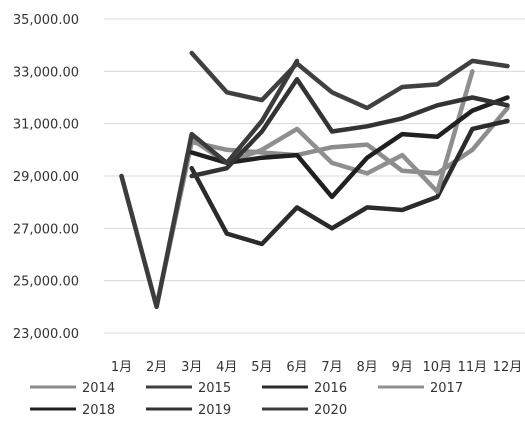 The height and width of the screenshot is (427, 525). What do you see at coordinates (246, 399) in the screenshot?
I see `legend: 2014 2015 2016 2017 2018 2019 2020` at bounding box center [246, 399].